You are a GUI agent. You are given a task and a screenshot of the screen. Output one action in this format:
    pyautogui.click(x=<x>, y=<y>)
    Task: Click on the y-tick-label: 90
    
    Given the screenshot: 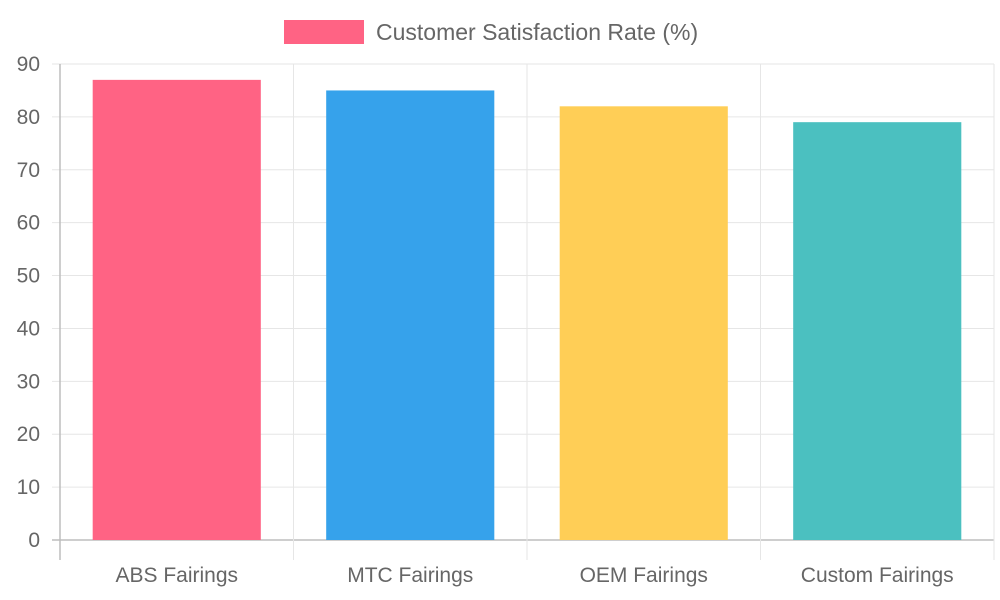 What is the action you would take?
    pyautogui.click(x=28, y=64)
    